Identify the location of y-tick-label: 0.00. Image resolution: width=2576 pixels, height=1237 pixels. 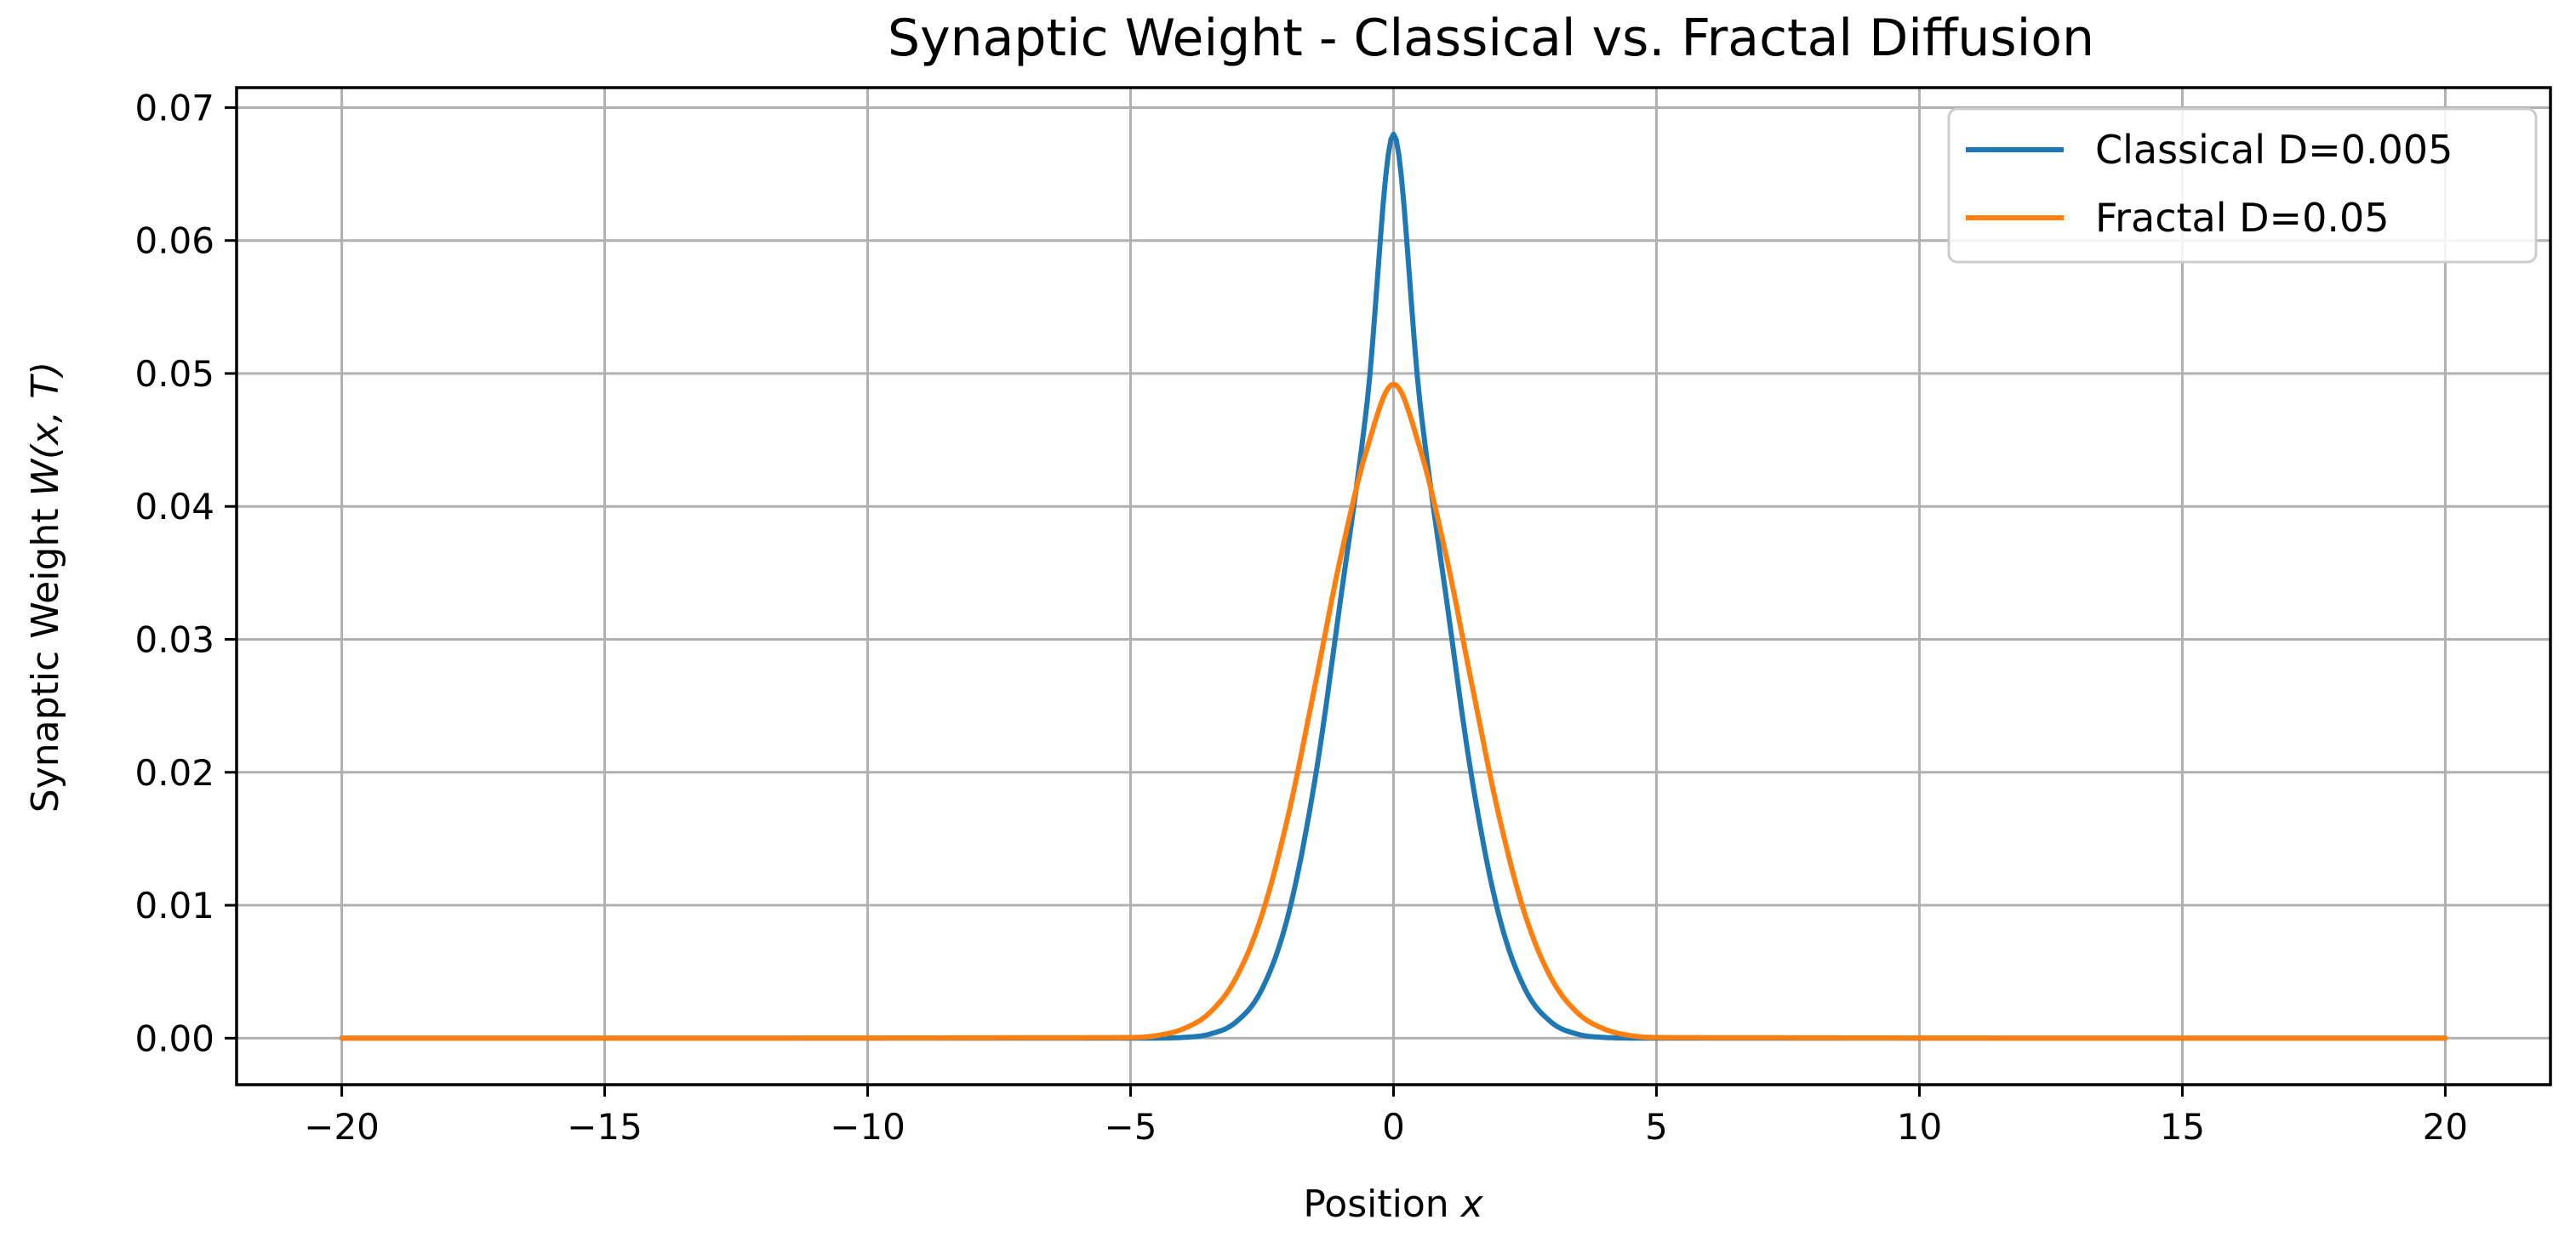
(174, 1039).